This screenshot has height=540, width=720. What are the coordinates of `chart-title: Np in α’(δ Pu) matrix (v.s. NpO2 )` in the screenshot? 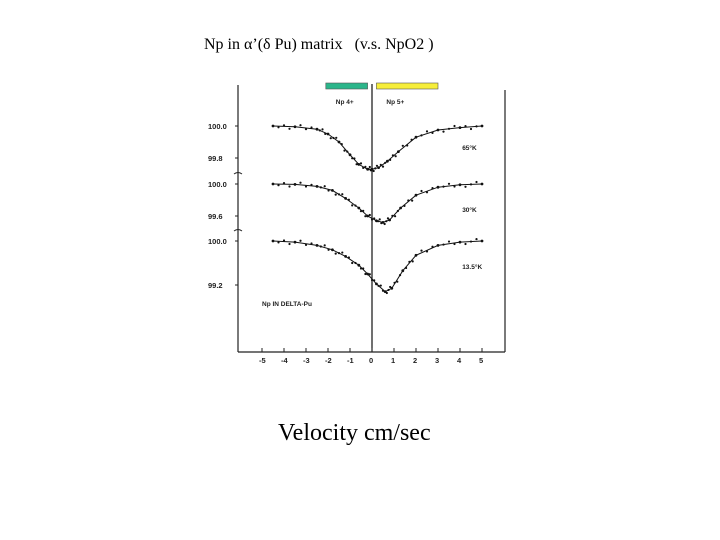 It's located at (319, 44).